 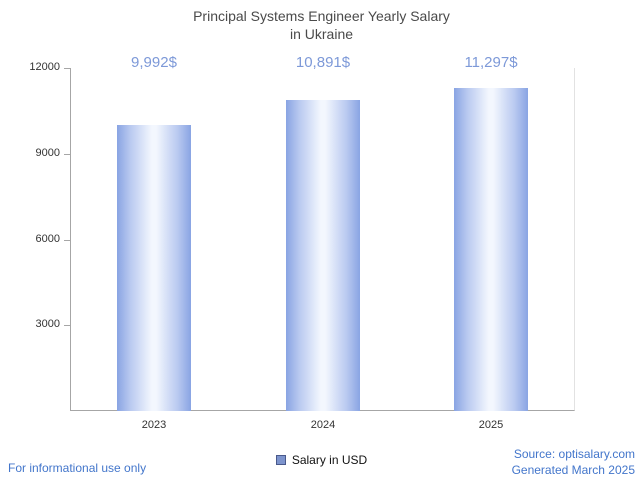 What do you see at coordinates (154, 62) in the screenshot?
I see `bar-value-label: 9,992$` at bounding box center [154, 62].